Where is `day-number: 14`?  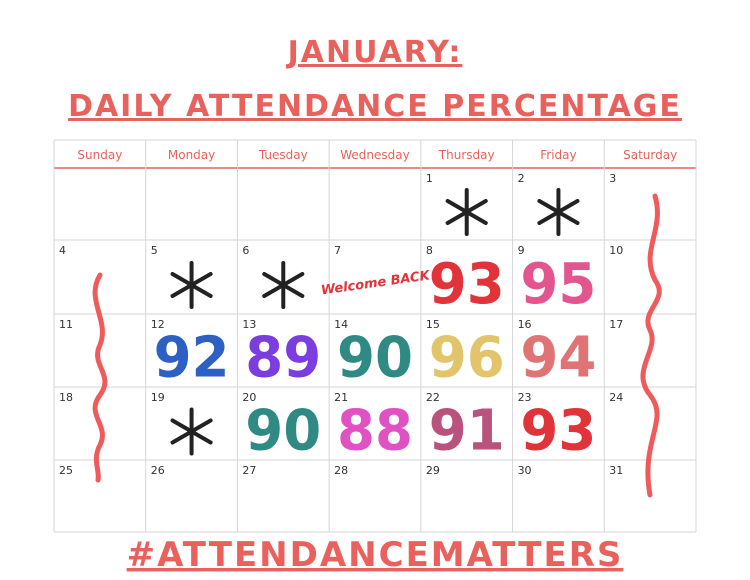 day-number: 14 is located at coordinates (341, 324).